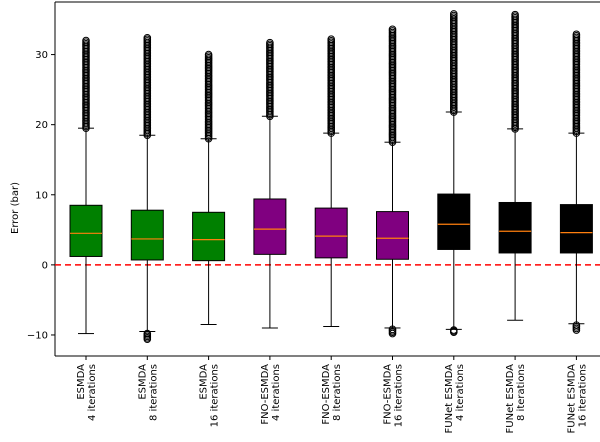  I want to click on x-tick-label: FUNet ESMDA4 iterations, so click(455, 399).